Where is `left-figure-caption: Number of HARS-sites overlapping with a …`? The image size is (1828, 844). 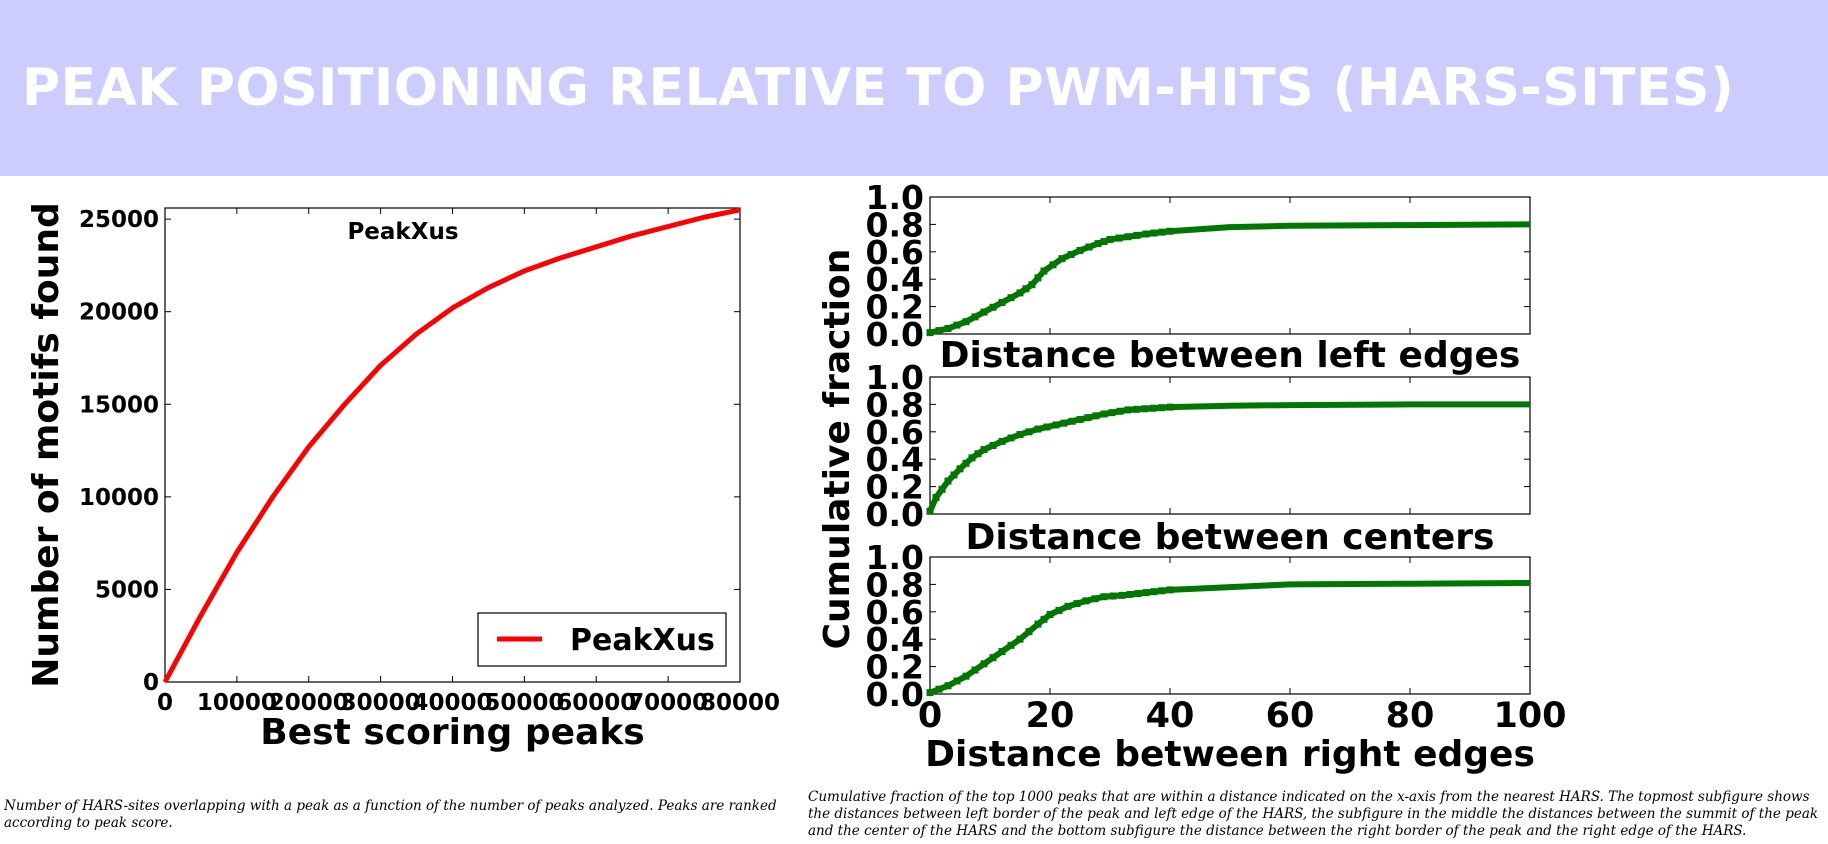
left-figure-caption: Number of HARS-sites overlapping with a … is located at coordinates (390, 814).